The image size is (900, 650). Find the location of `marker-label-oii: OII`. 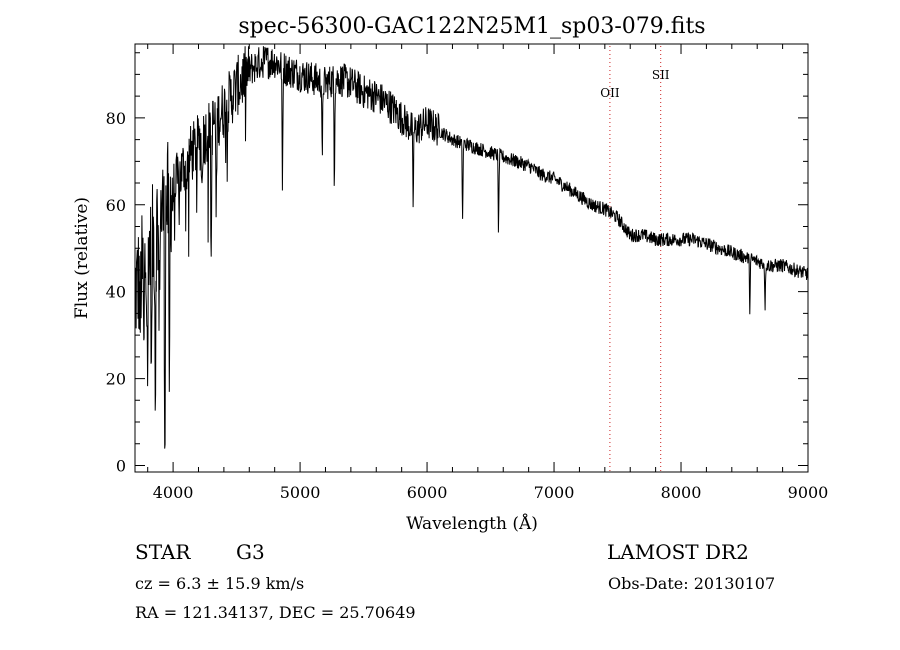

marker-label-oii: OII is located at coordinates (610, 93).